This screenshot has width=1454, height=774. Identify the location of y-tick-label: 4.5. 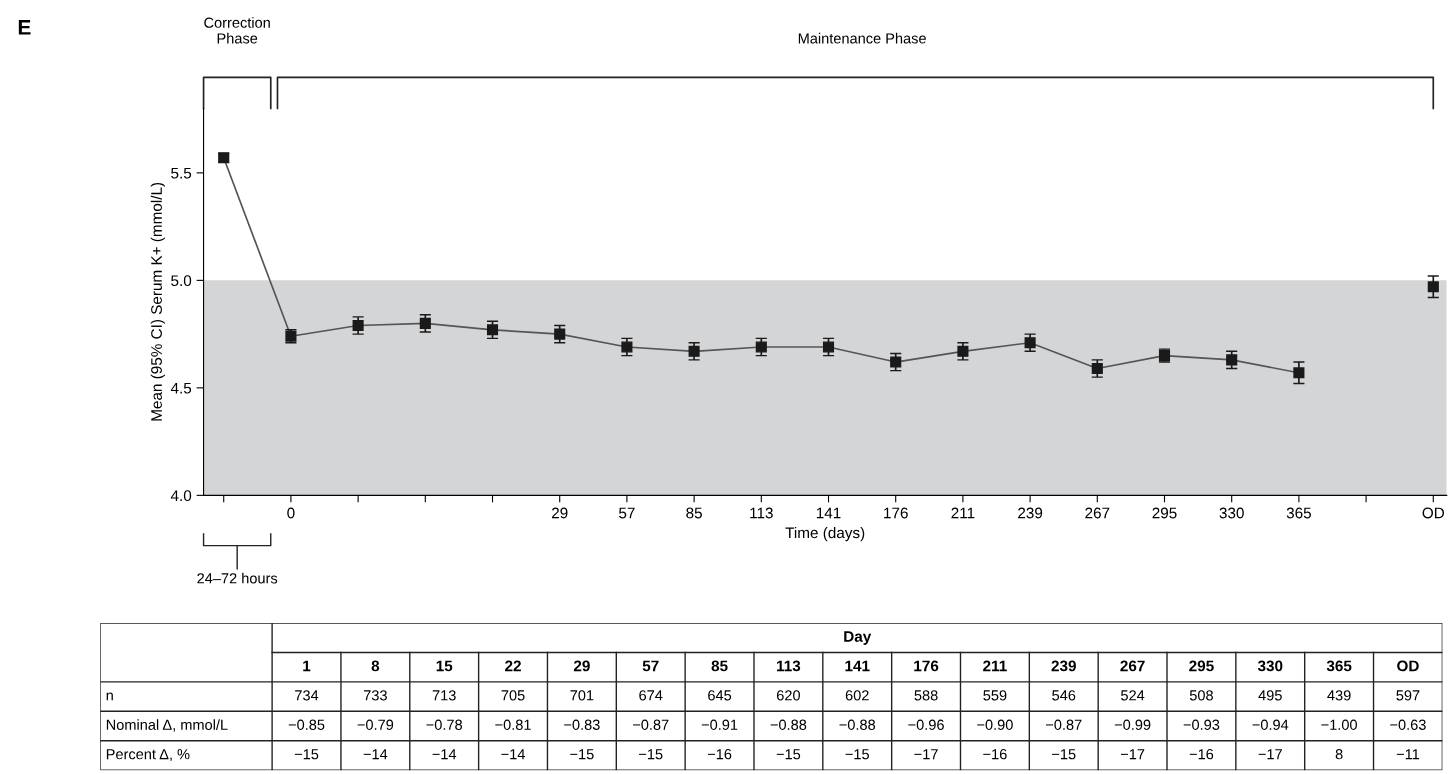
(181, 388).